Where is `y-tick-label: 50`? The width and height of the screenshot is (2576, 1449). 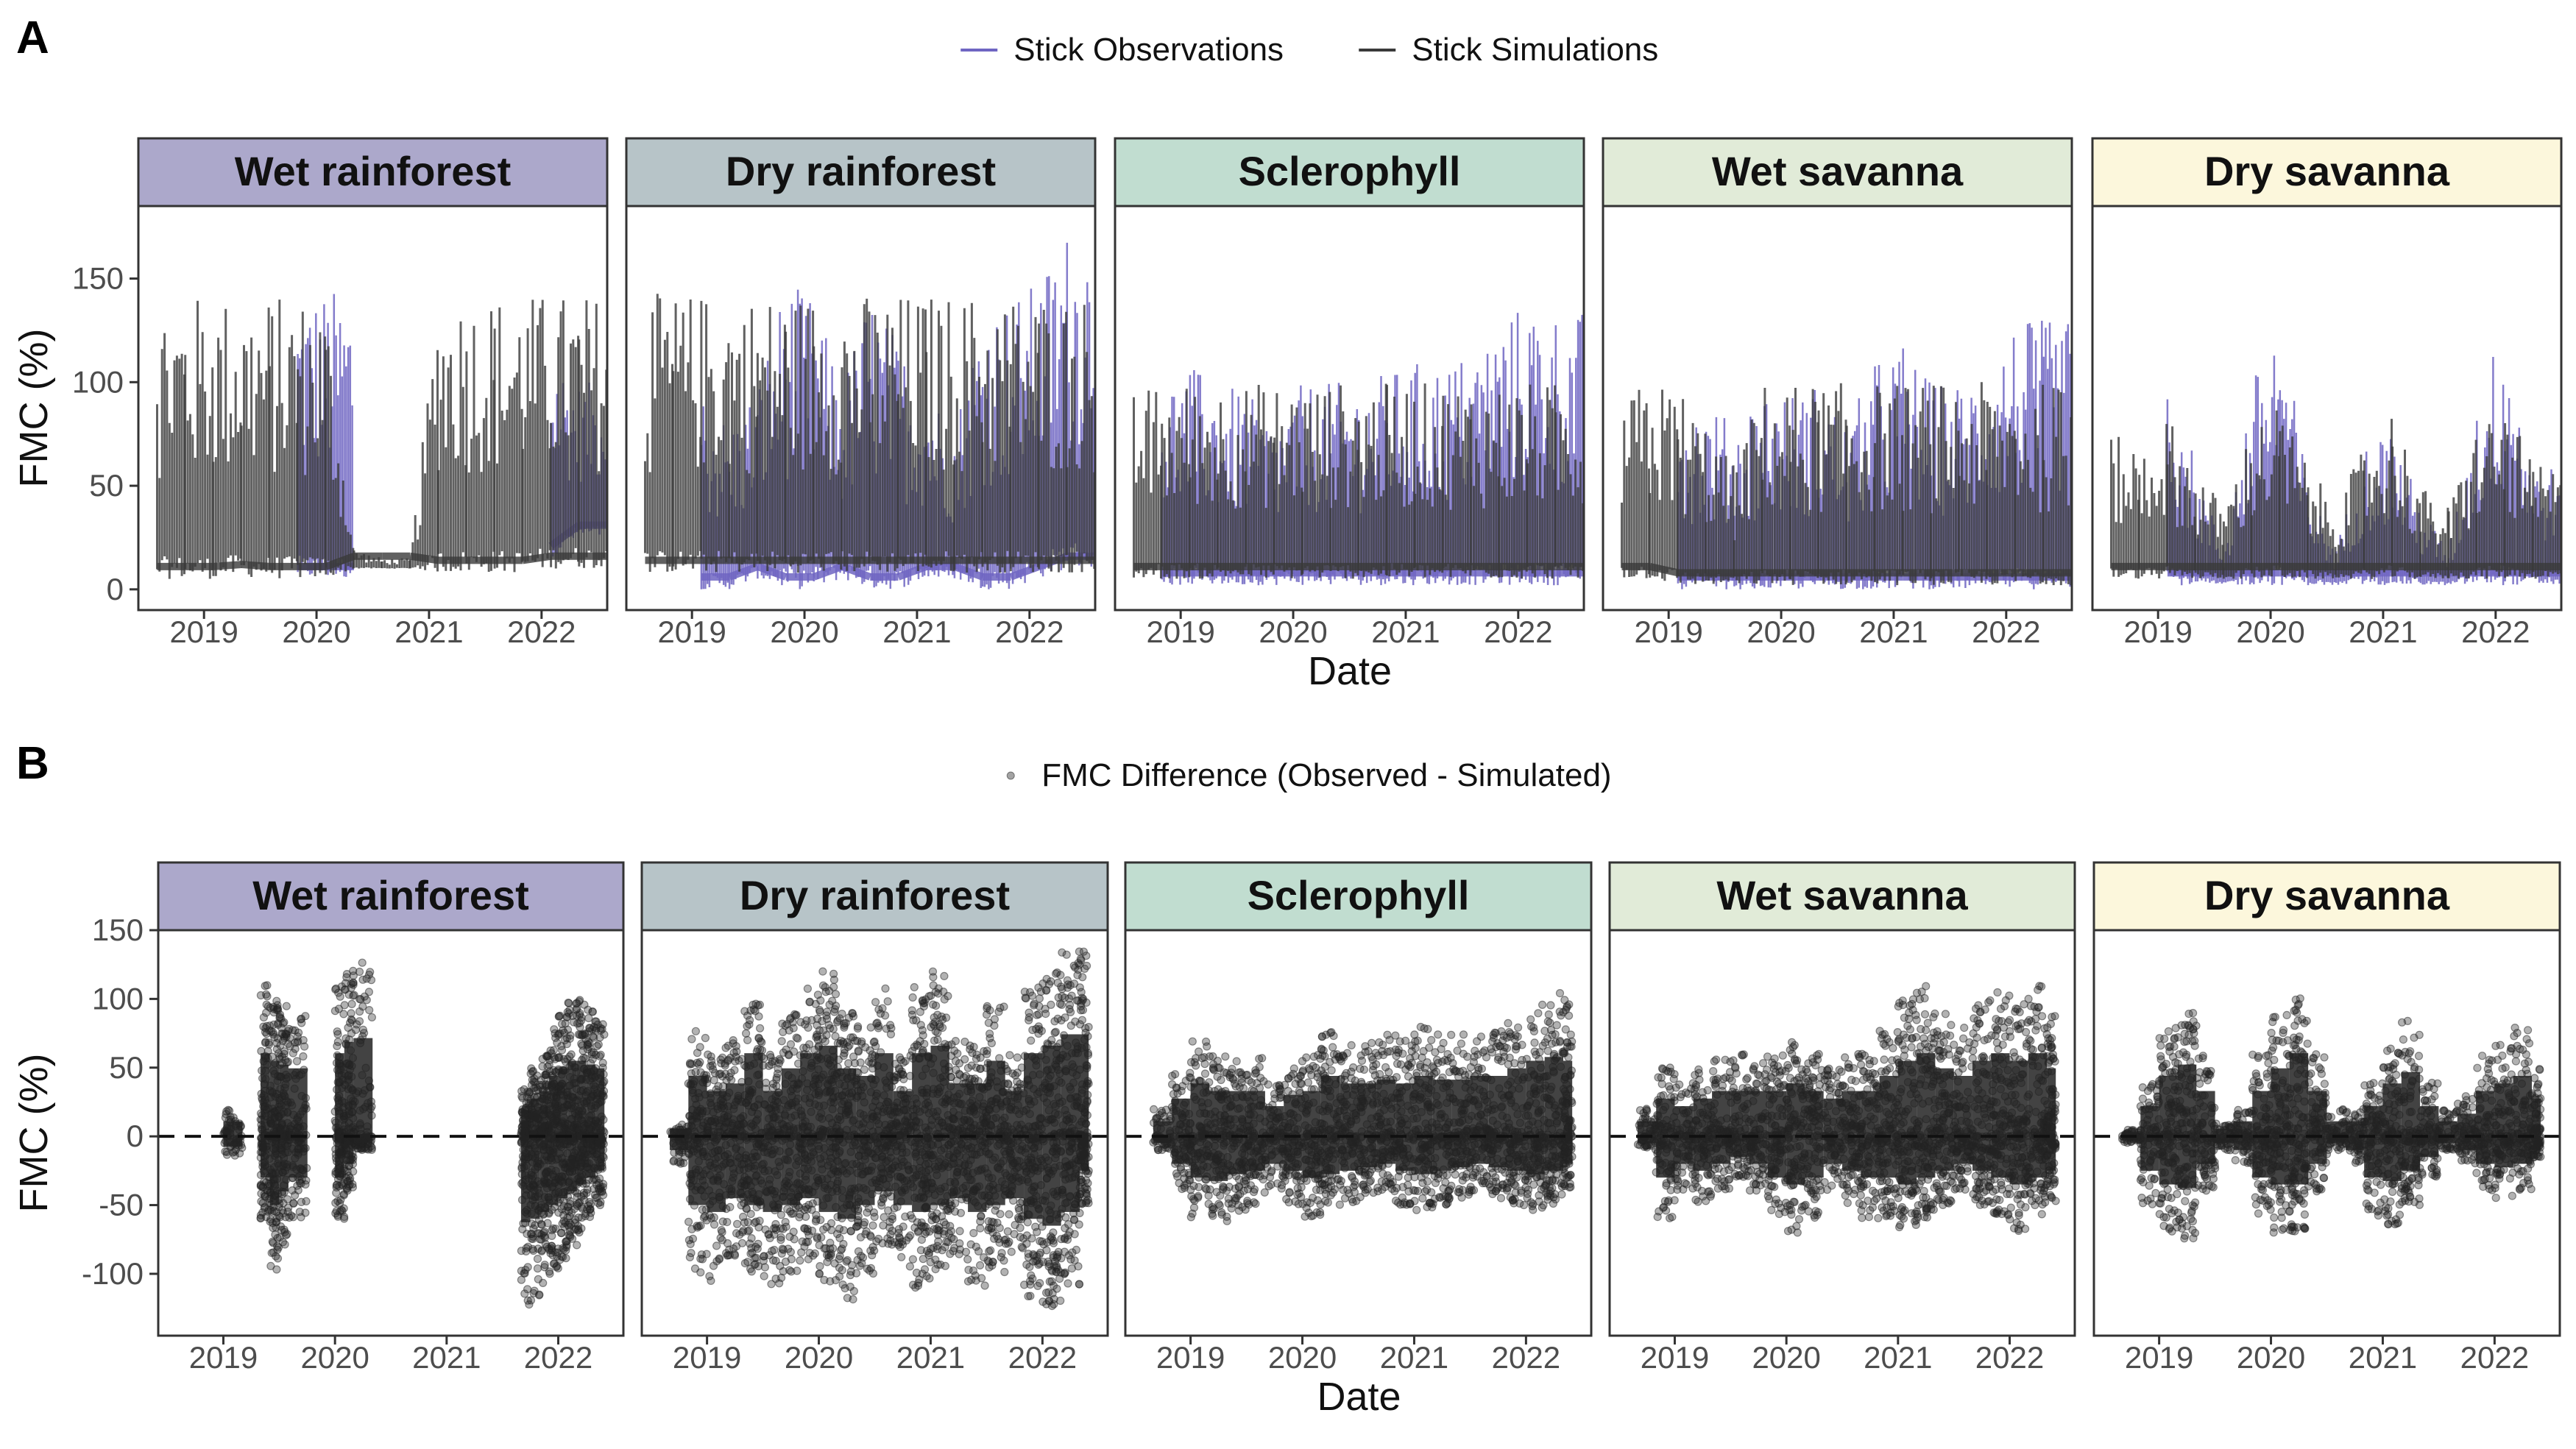 y-tick-label: 50 is located at coordinates (126, 1067).